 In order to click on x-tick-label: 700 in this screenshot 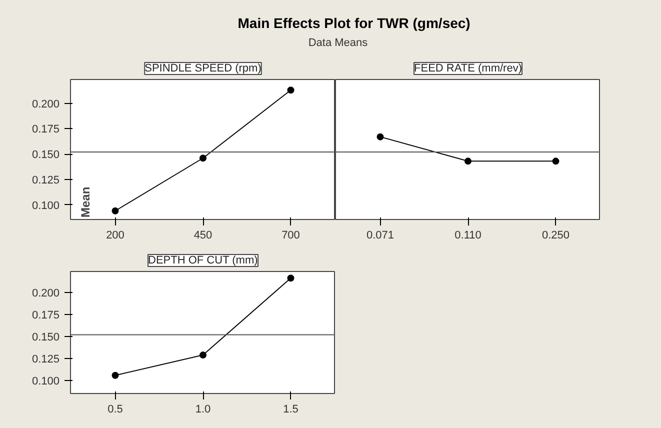, I will do `click(291, 236)`.